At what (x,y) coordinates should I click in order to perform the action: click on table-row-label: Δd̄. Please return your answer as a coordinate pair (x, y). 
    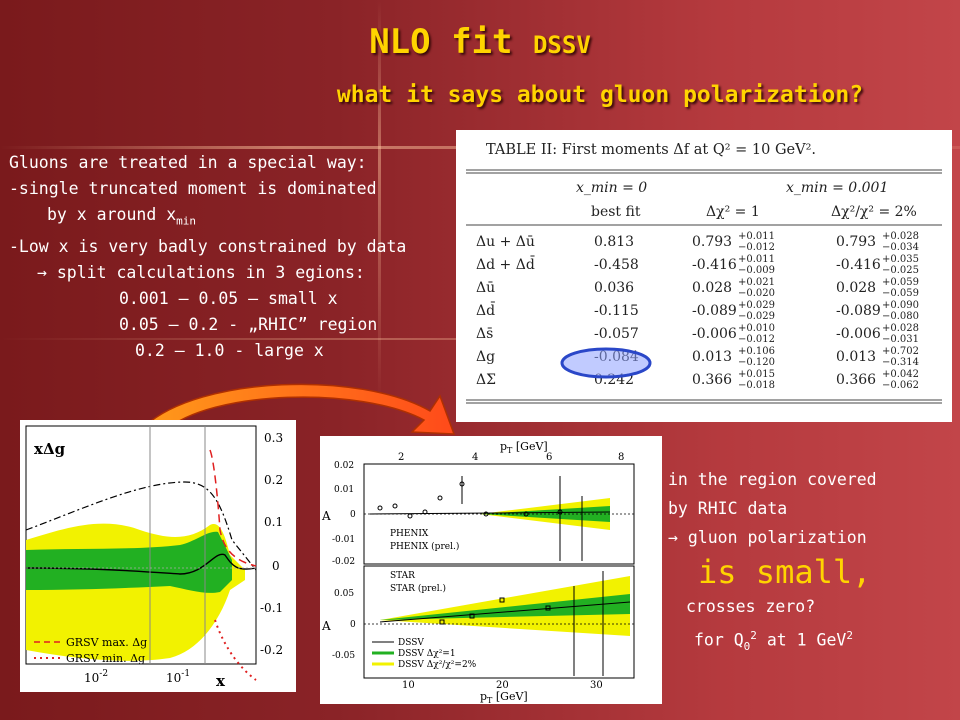
    Looking at the image, I should click on (485, 310).